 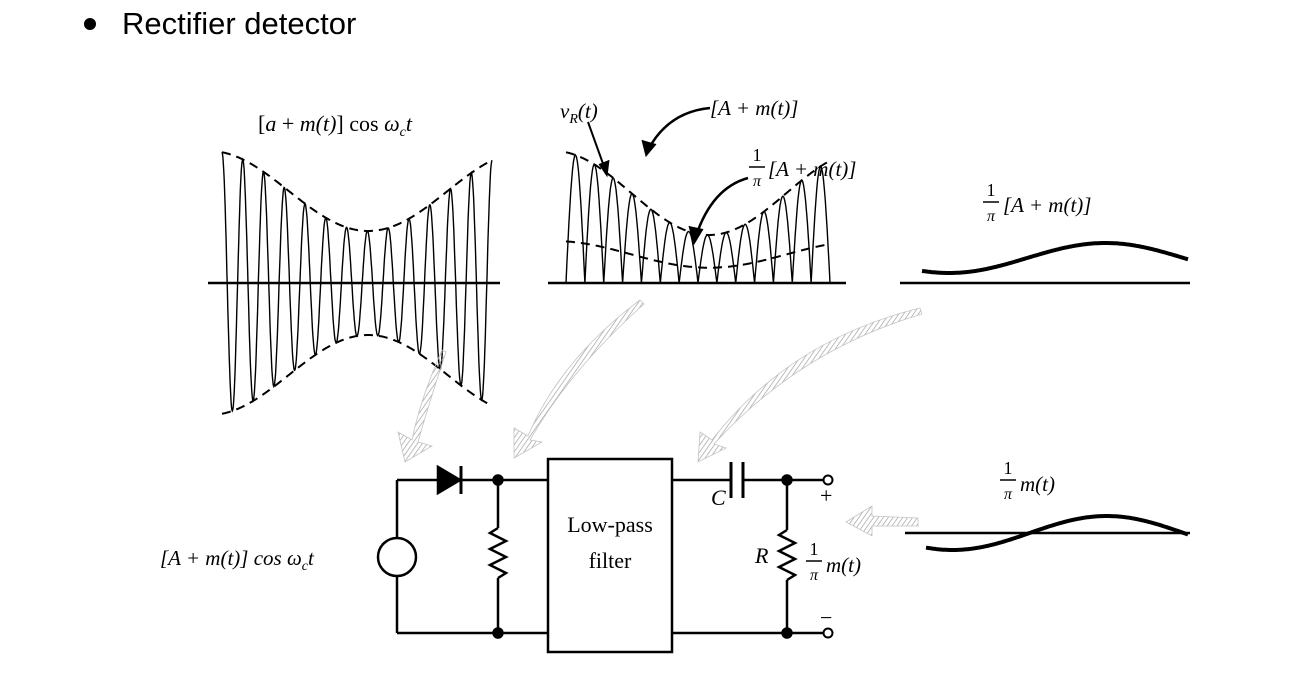 I want to click on avg-frac-num: 1, so click(x=757, y=155).